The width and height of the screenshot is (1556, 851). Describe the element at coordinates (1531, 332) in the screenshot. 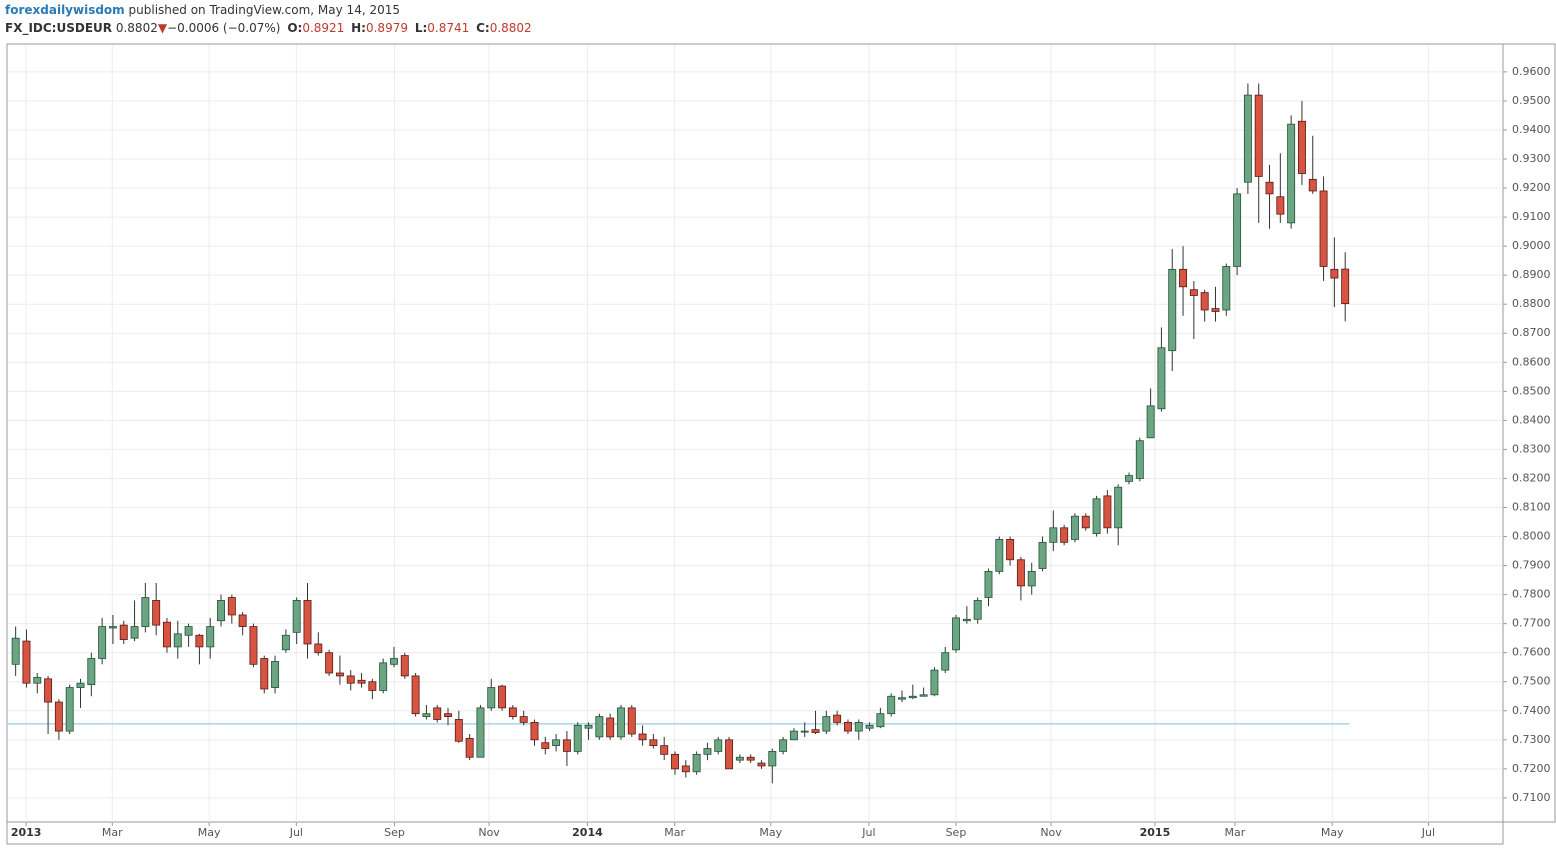

I see `y-tick-label: 0.8700` at that location.